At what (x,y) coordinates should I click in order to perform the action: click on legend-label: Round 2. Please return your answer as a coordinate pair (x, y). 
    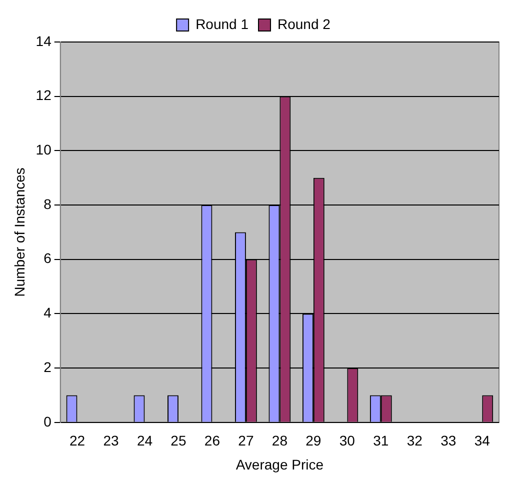
    Looking at the image, I should click on (304, 24).